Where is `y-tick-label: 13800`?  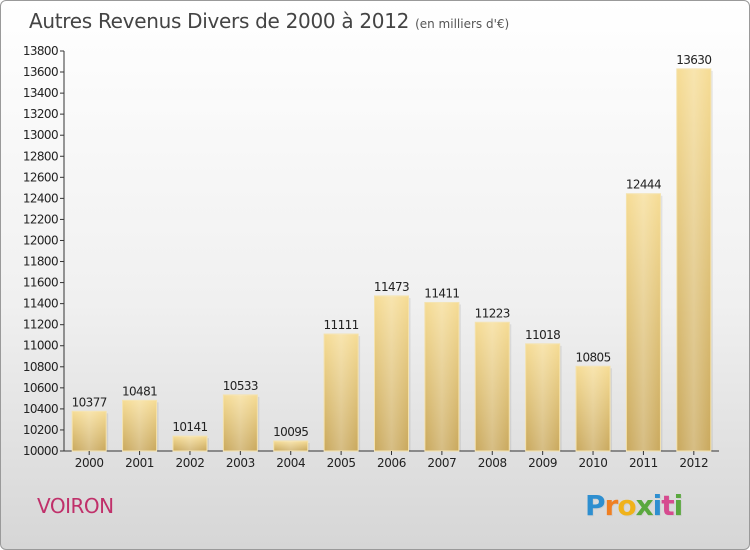 y-tick-label: 13800 is located at coordinates (40, 51).